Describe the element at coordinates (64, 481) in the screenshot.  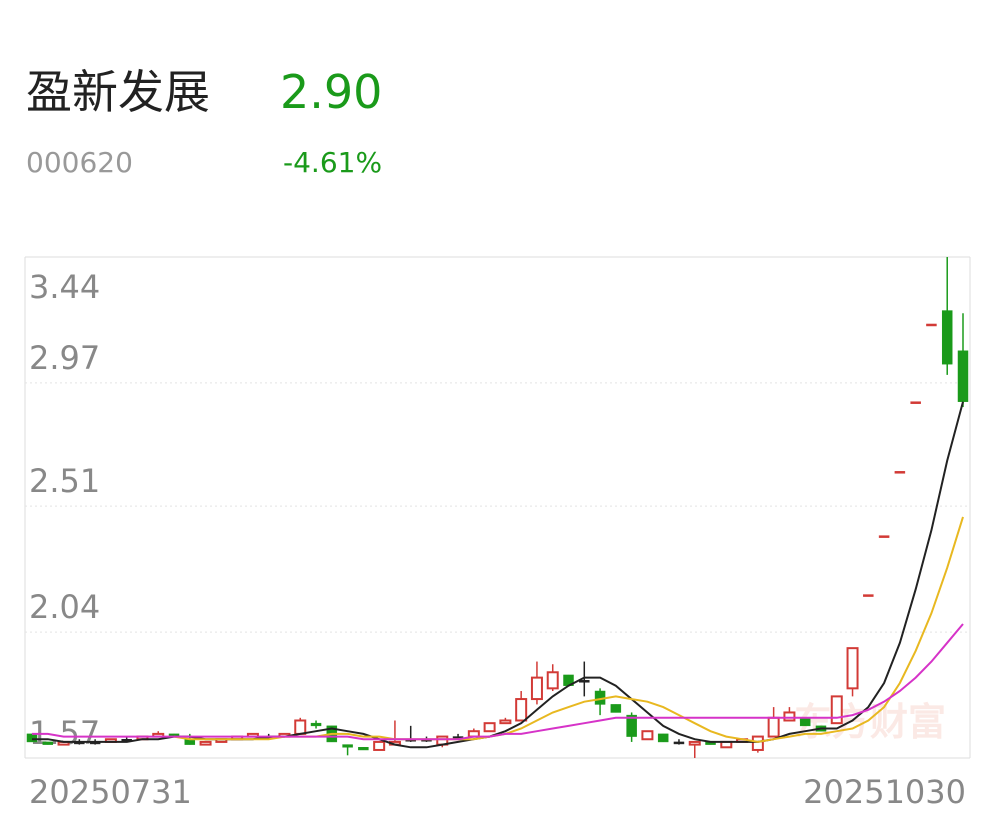
I see `y-tick-label: 2.51` at that location.